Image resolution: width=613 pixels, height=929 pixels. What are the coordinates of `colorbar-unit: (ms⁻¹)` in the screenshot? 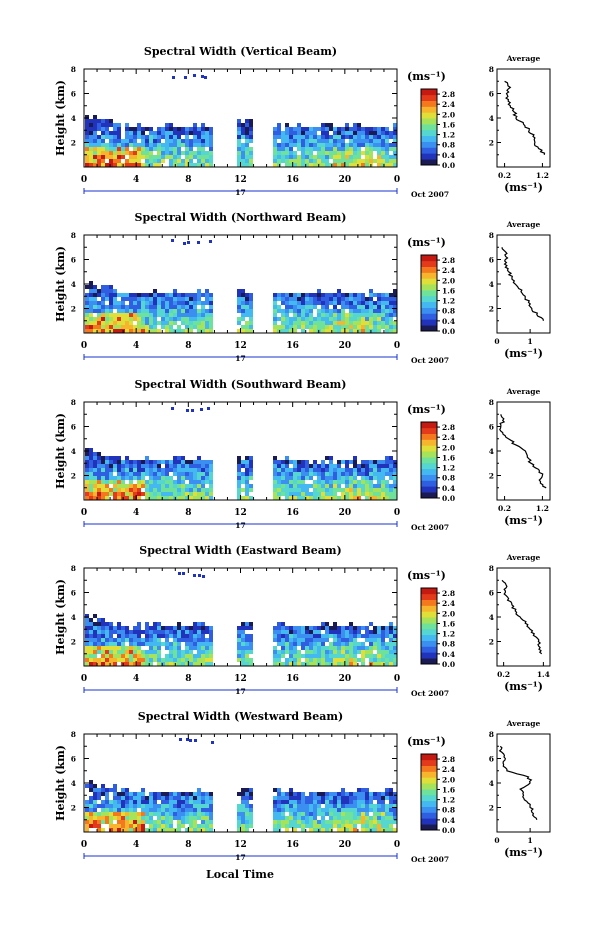 It's located at (426, 242).